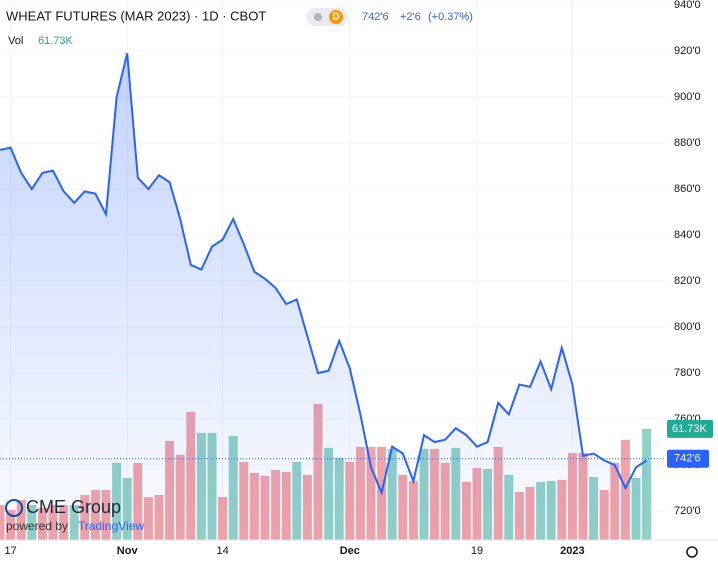 The width and height of the screenshot is (718, 567). I want to click on y-tick-label: 800'0, so click(687, 327).